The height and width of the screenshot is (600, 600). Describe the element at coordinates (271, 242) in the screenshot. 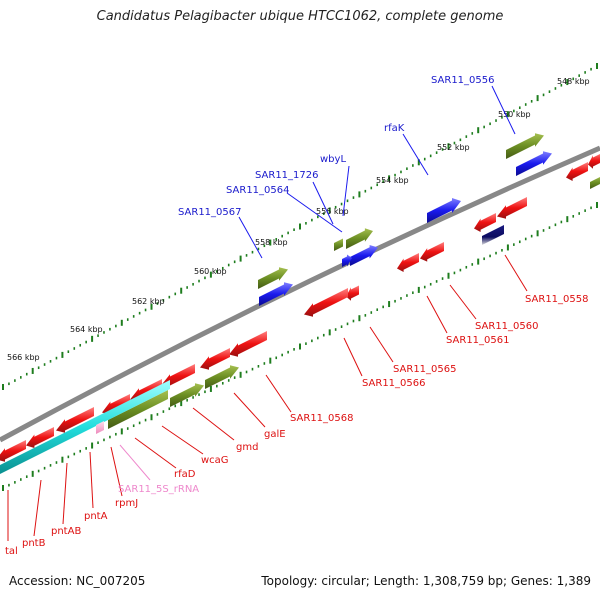

I see `ruler-label-558: 558 kbp` at that location.